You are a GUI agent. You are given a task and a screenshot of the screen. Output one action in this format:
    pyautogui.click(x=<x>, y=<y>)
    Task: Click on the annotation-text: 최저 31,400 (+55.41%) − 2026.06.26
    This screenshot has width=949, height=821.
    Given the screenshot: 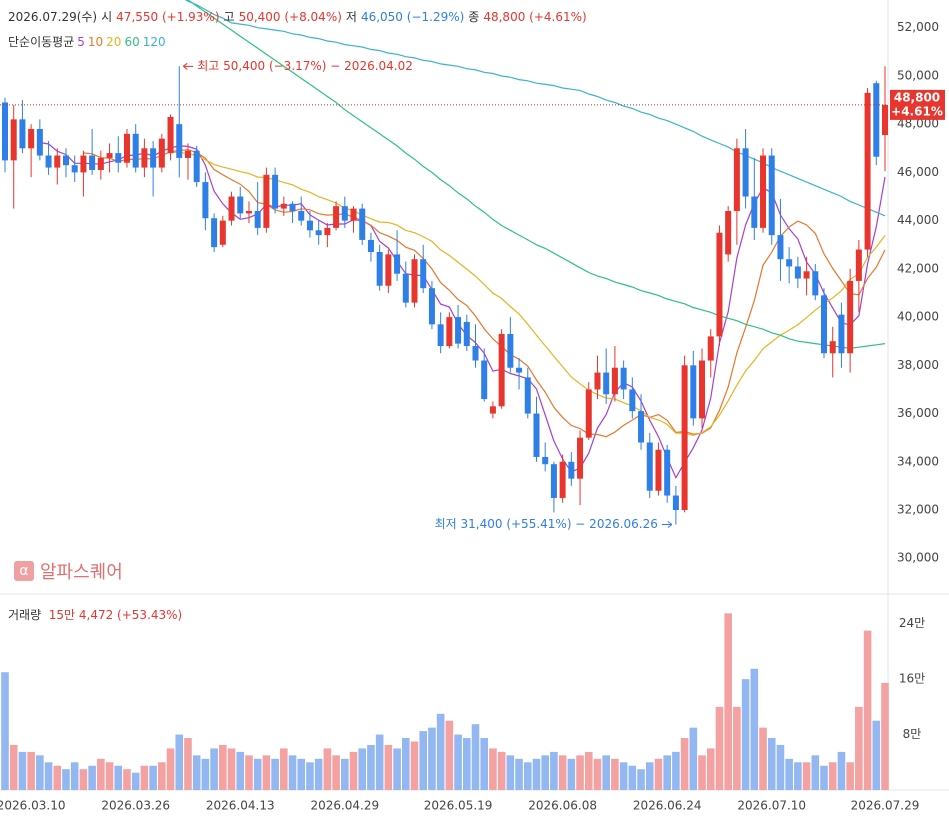 What is the action you would take?
    pyautogui.click(x=546, y=524)
    